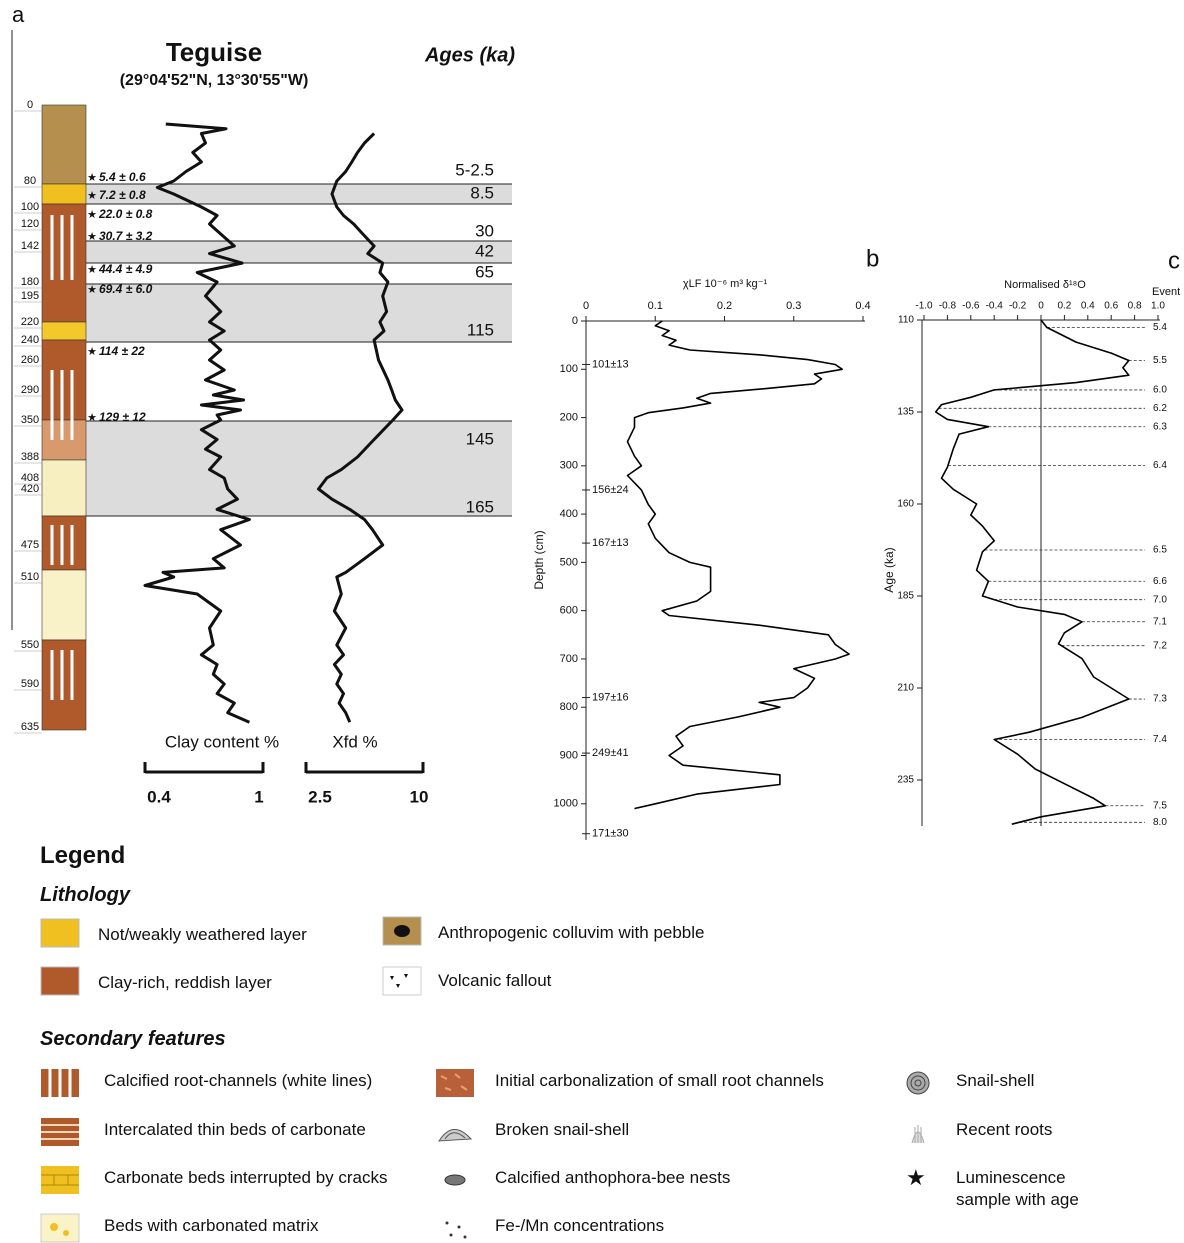 This screenshot has width=1184, height=1243. Describe the element at coordinates (793, 306) in the screenshot. I see `x-tick-label: 0.3` at that location.